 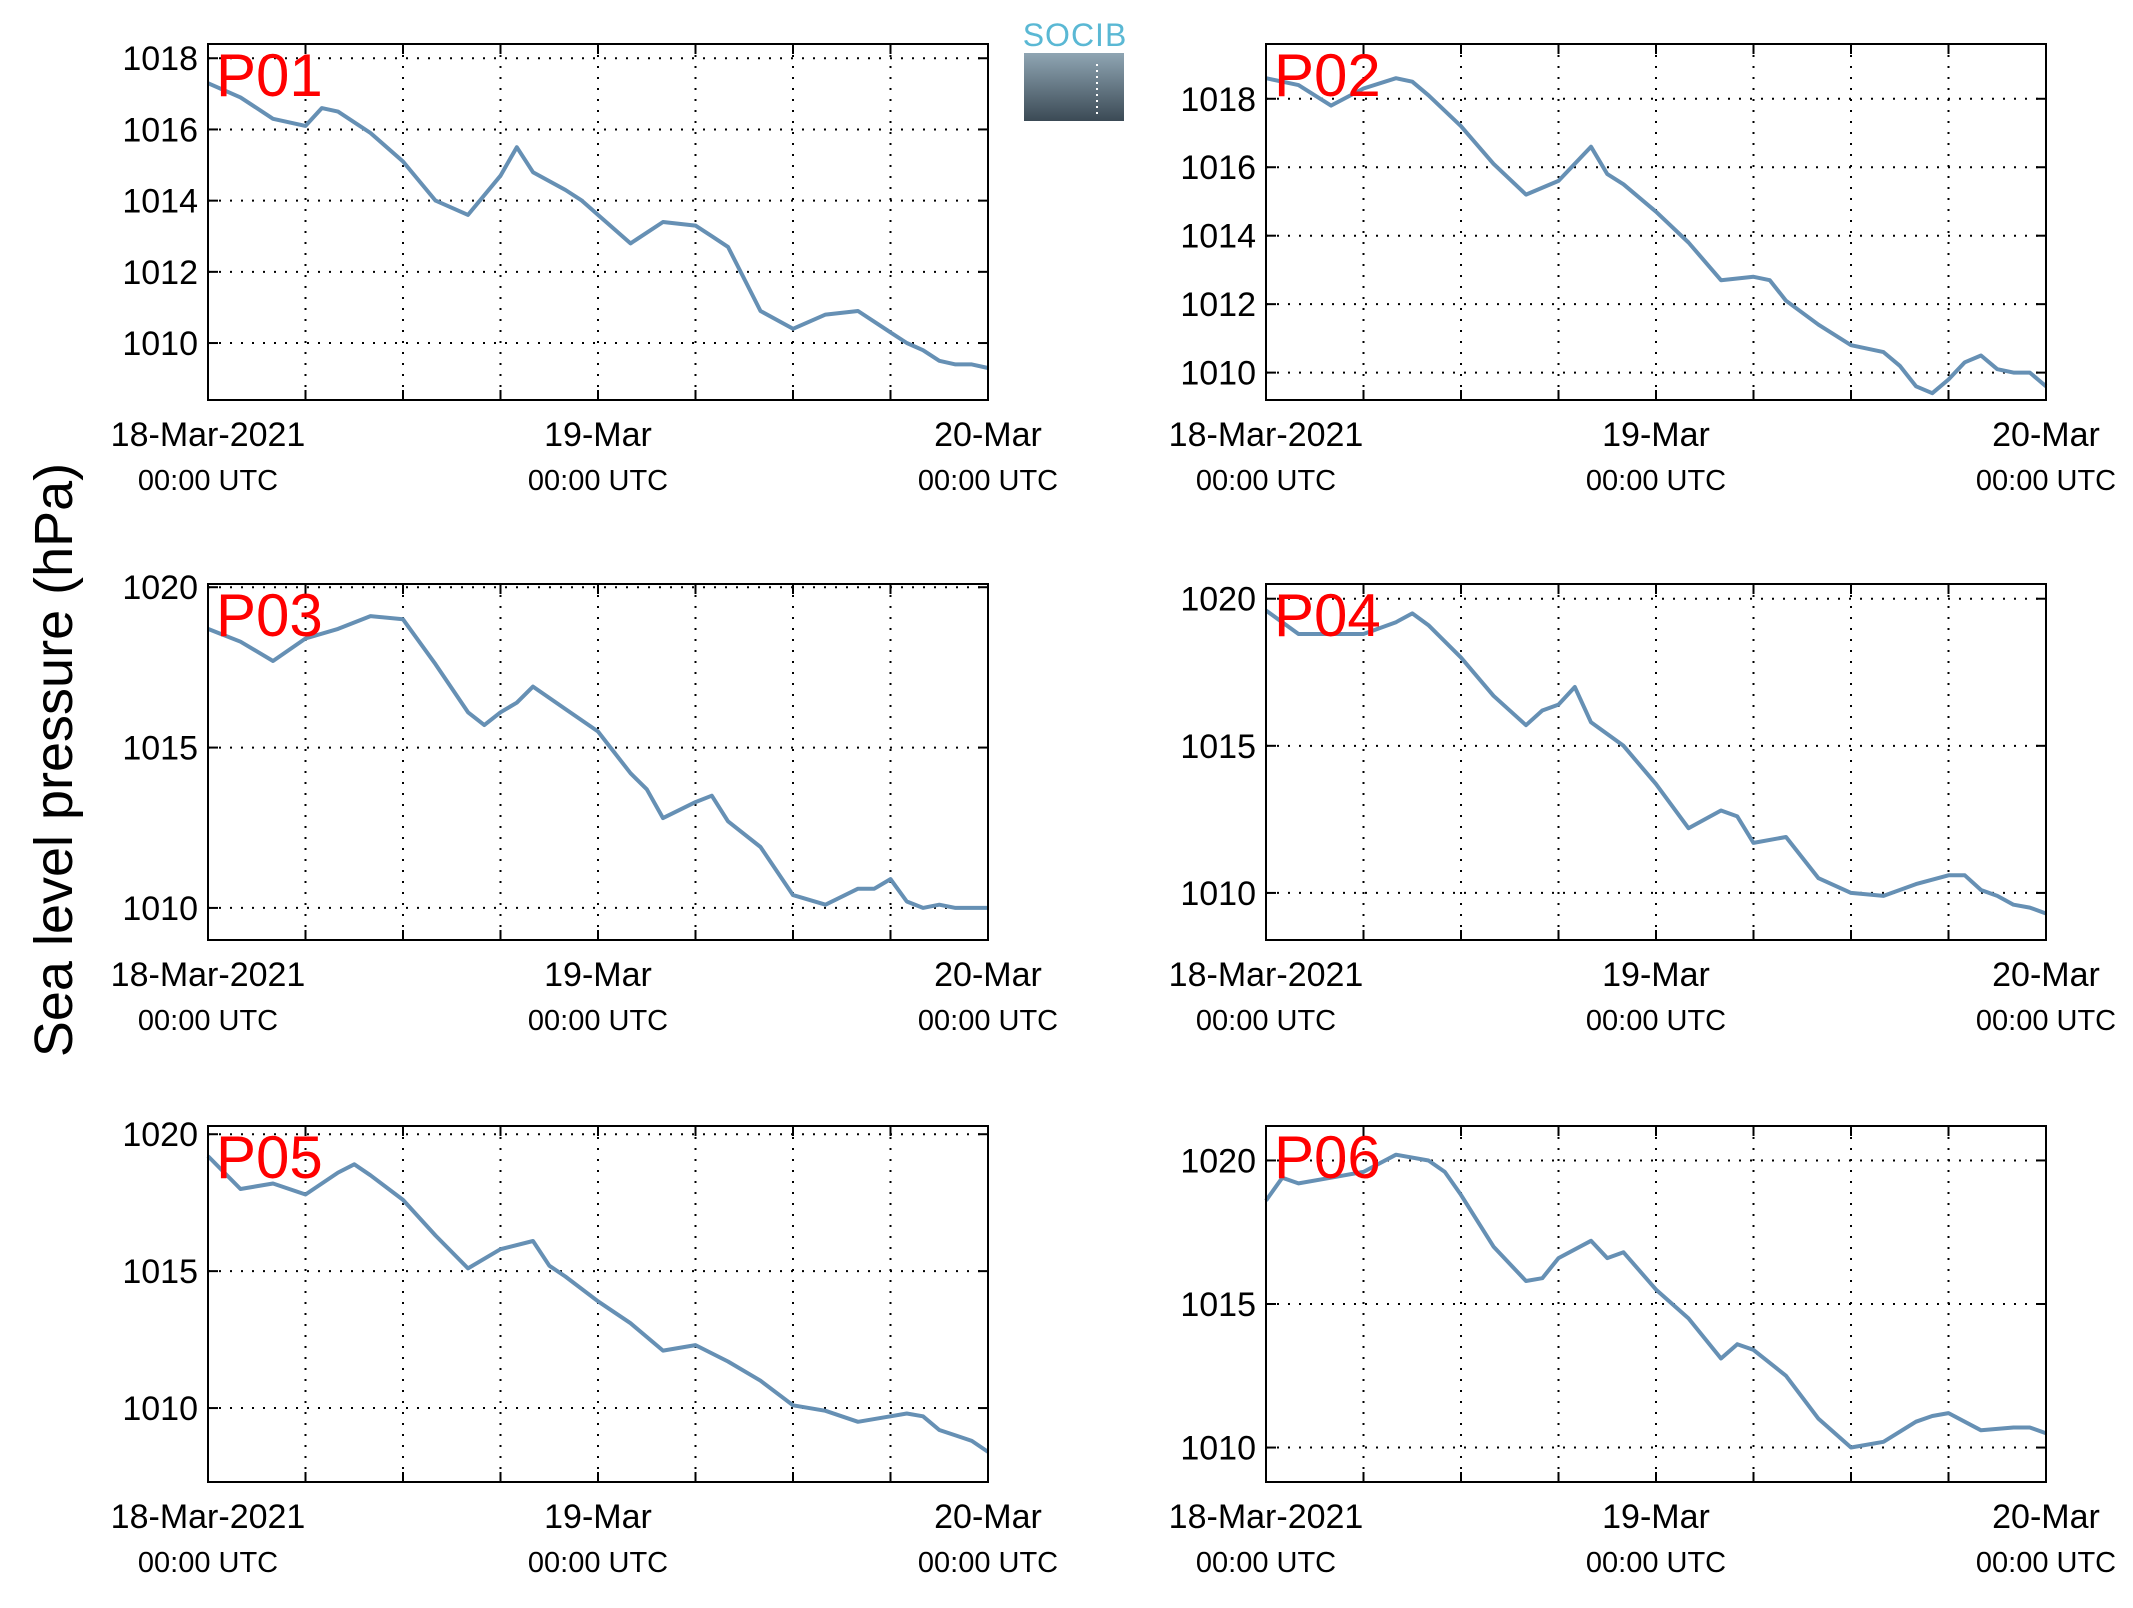 I want to click on panel-label: P01, so click(x=269, y=75).